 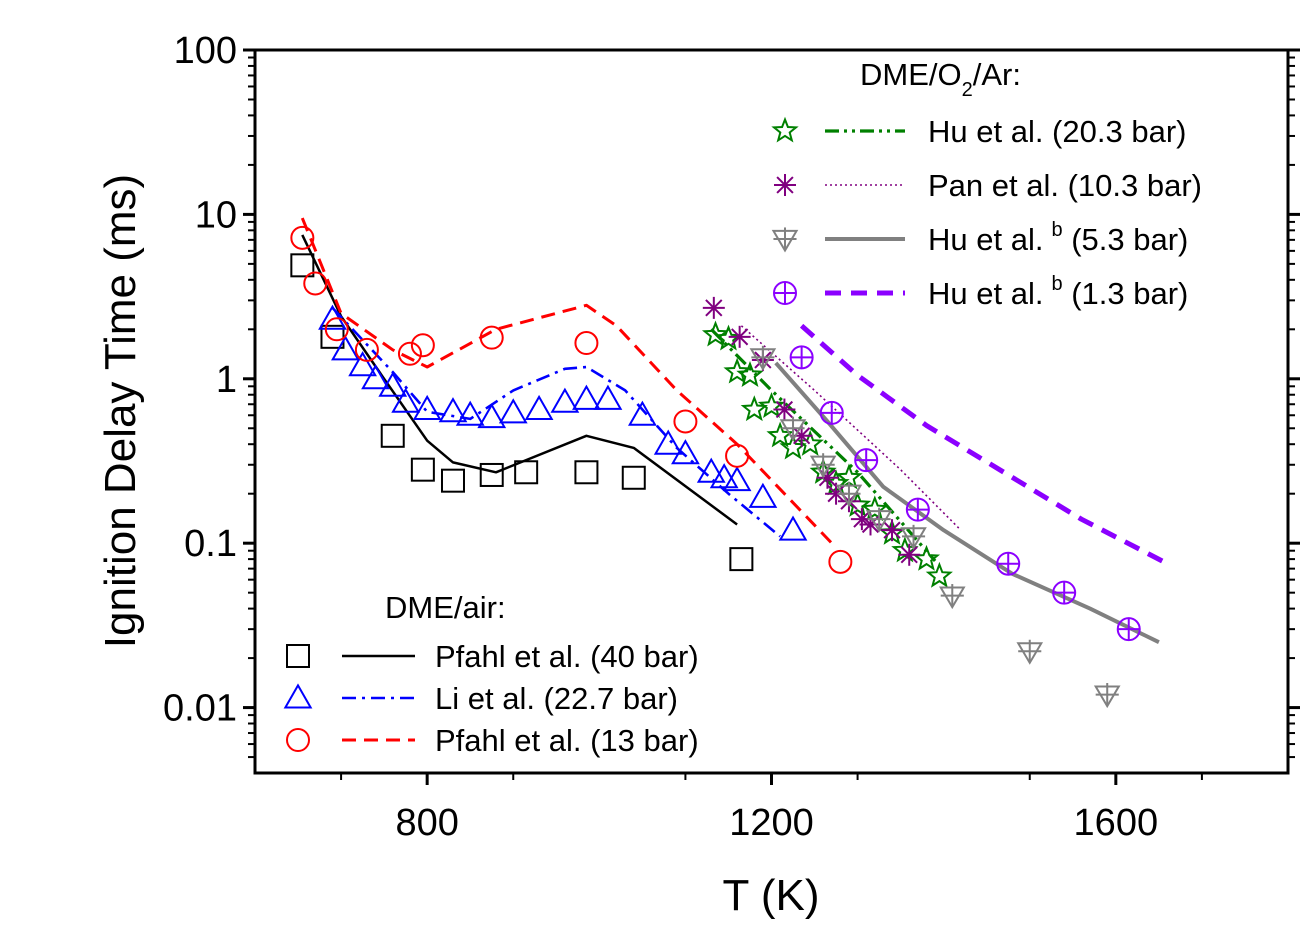 I want to click on x-axis: 800 1200 1600, so click(x=771, y=808).